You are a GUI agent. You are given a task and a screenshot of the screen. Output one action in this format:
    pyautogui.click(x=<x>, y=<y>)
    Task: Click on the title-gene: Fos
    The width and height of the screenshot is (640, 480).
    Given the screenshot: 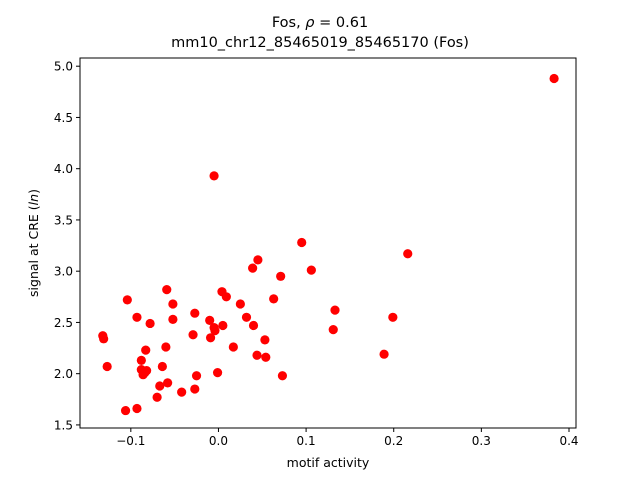 What is the action you would take?
    pyautogui.click(x=284, y=23)
    